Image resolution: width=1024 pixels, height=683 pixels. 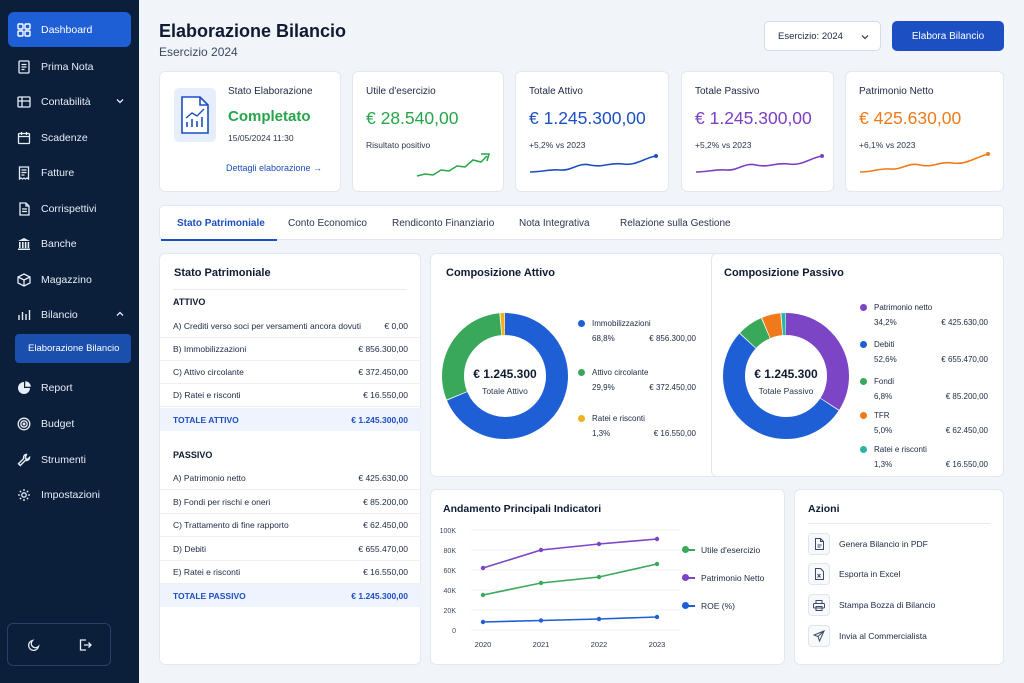 What do you see at coordinates (222, 502) in the screenshot?
I see `row-label: B) Fondi per rischi e oneri` at bounding box center [222, 502].